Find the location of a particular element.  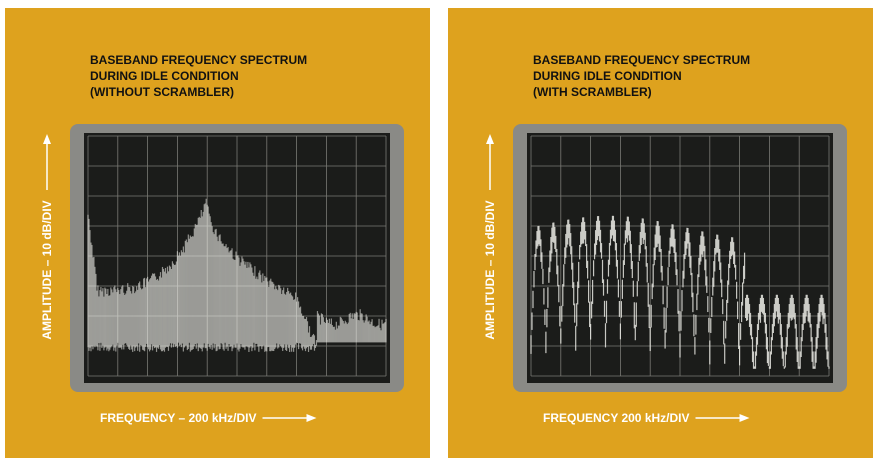

x-axis-label: FREQUENCY 200 kHz/DIV is located at coordinates (616, 418).